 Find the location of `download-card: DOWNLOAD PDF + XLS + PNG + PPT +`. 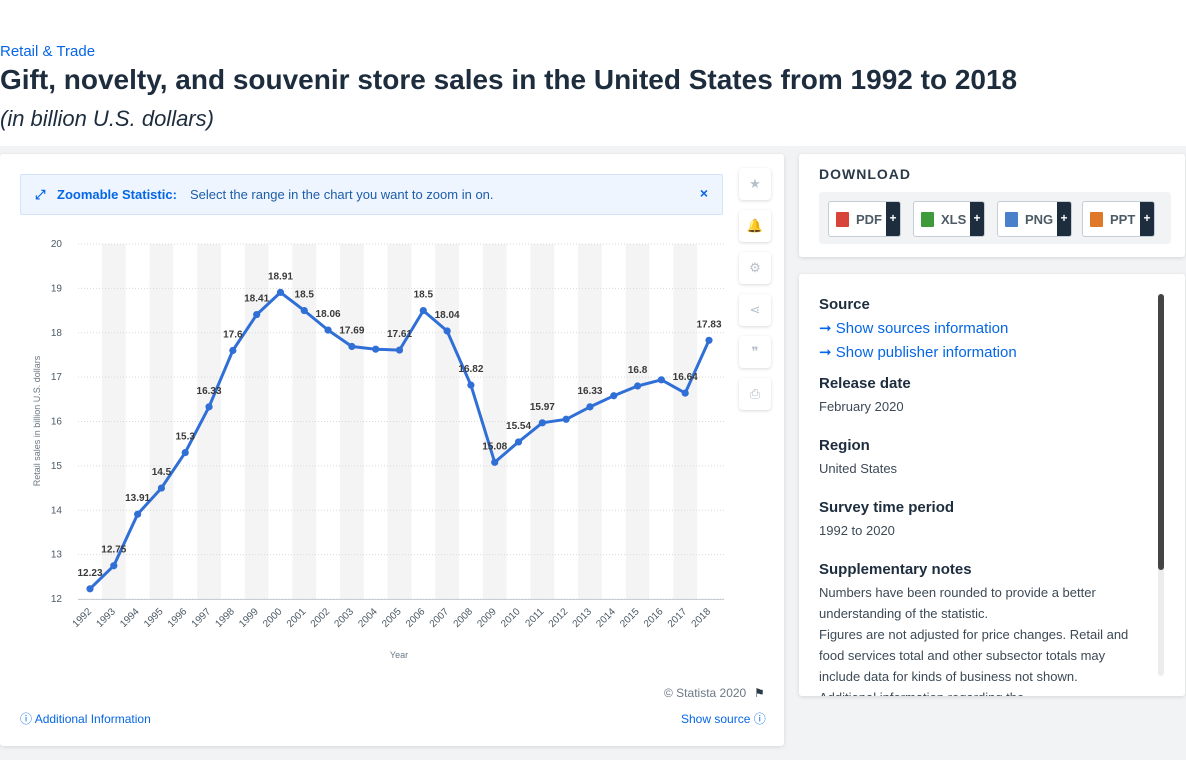

download-card: DOWNLOAD PDF + XLS + PNG + PPT + is located at coordinates (992, 205).